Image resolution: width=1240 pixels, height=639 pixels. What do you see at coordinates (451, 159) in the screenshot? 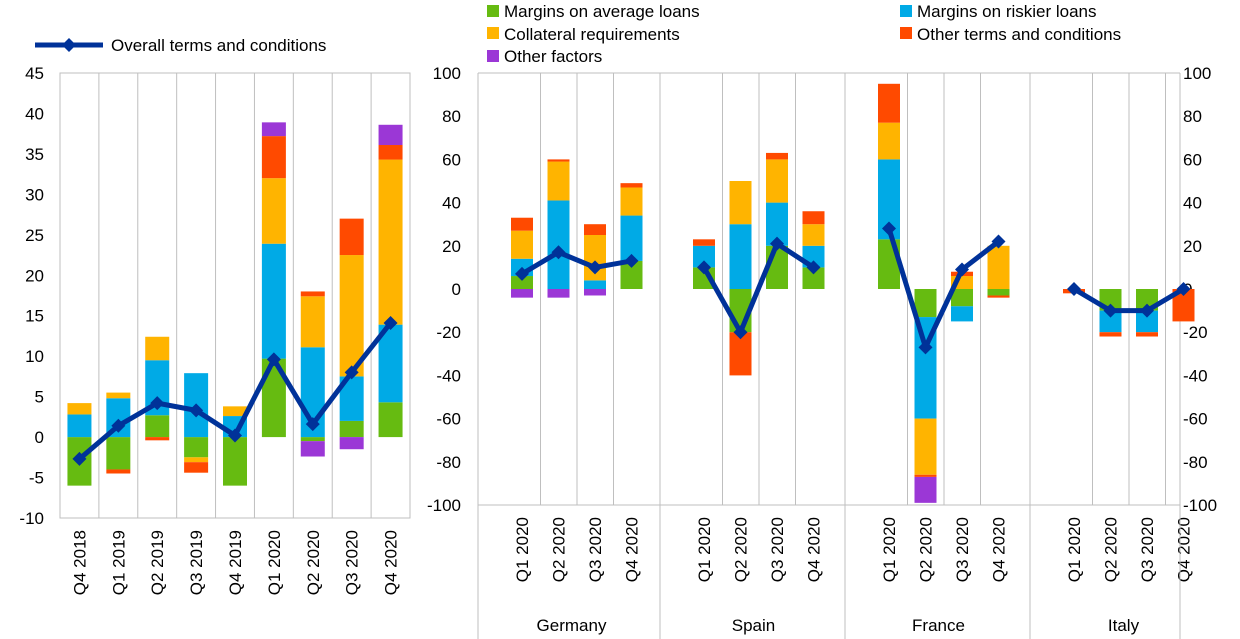
I see `right-y-tick-label-left: 60` at bounding box center [451, 159].